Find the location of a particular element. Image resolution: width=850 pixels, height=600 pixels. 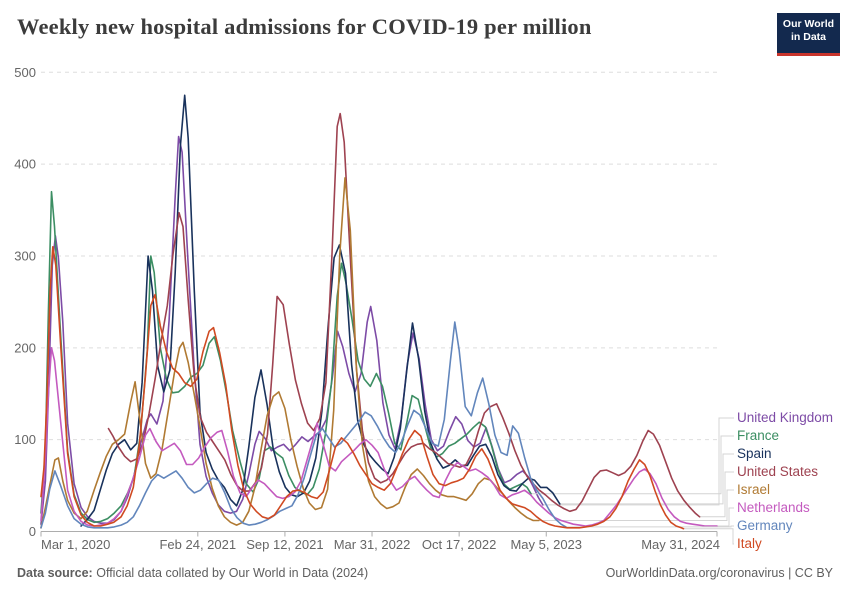

legend-connector-spain is located at coordinates (646, 479).